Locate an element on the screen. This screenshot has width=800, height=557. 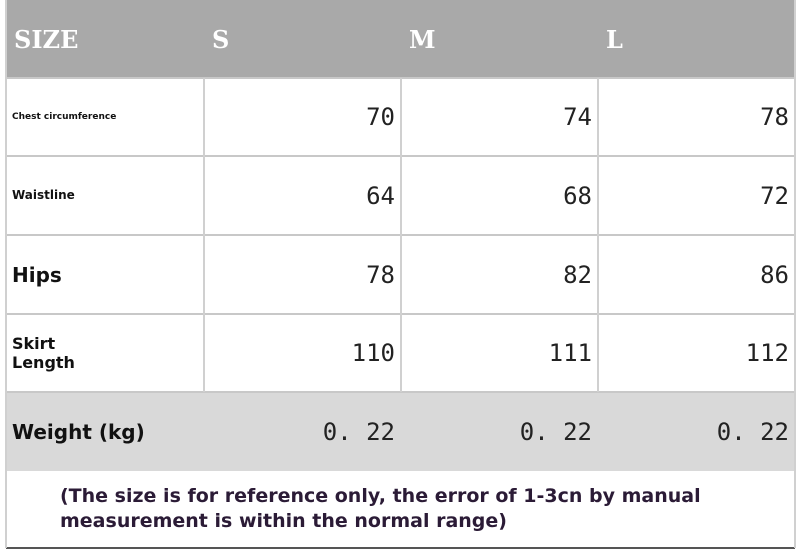
header-bg is located at coordinates (400, 39).